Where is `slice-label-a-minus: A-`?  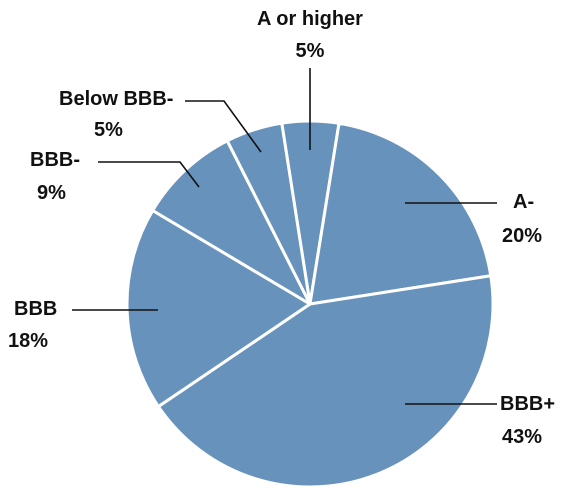 slice-label-a-minus: A- is located at coordinates (523, 202).